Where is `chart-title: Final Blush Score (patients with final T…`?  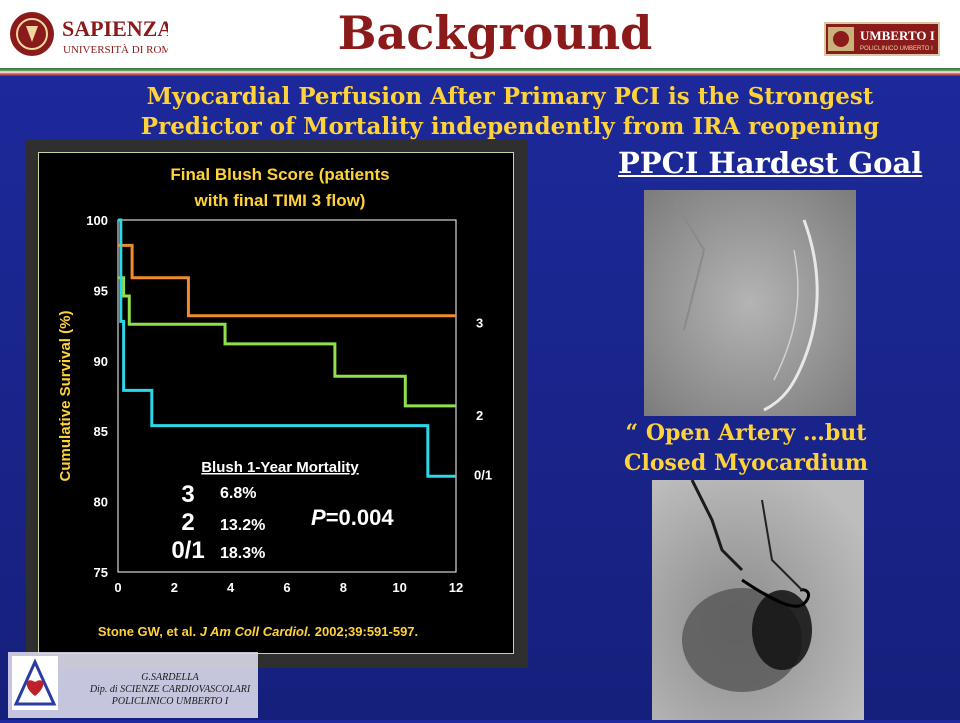
chart-title: Final Blush Score (patients with final T… is located at coordinates (279, 187).